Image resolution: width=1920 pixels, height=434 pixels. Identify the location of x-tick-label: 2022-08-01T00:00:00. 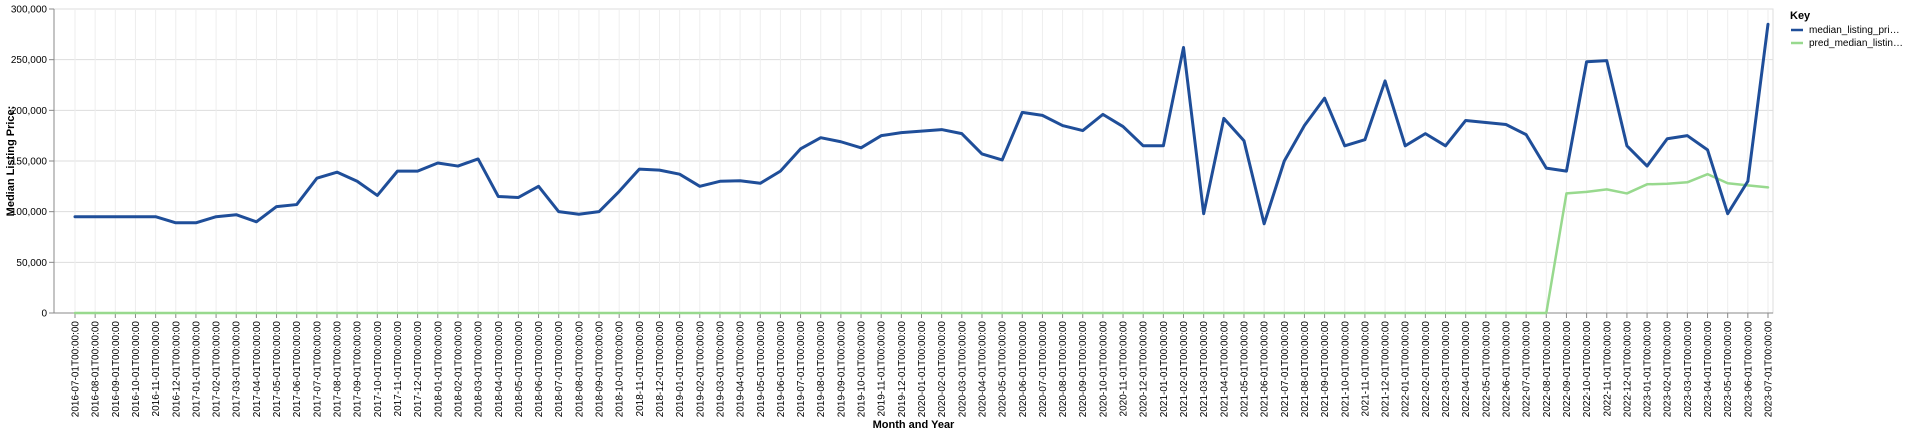
(1547, 369).